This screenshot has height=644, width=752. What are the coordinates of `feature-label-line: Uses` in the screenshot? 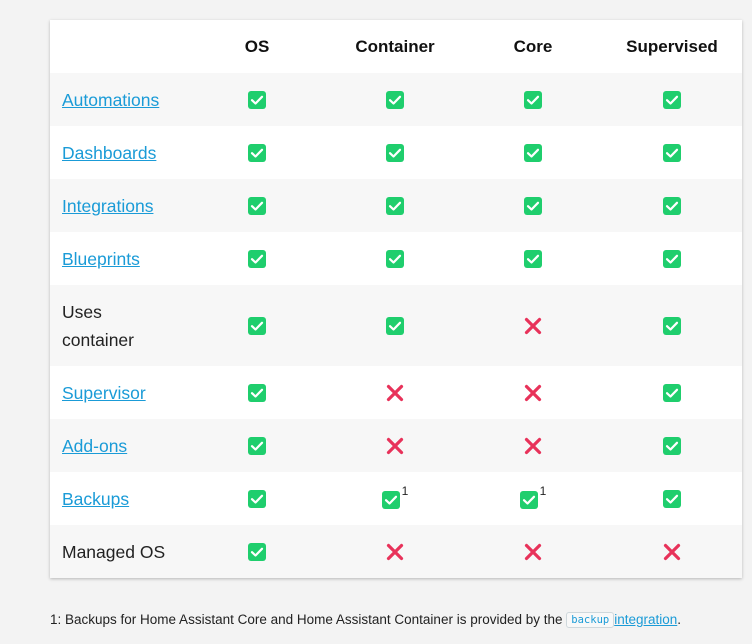 It's located at (82, 311).